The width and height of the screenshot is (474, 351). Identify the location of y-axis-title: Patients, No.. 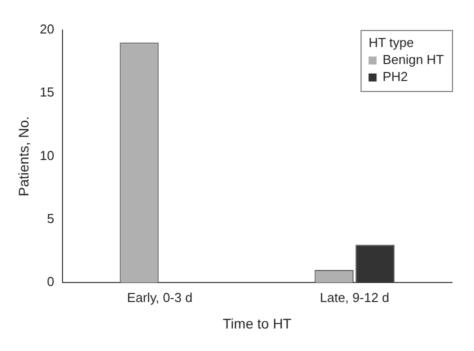
(23, 156).